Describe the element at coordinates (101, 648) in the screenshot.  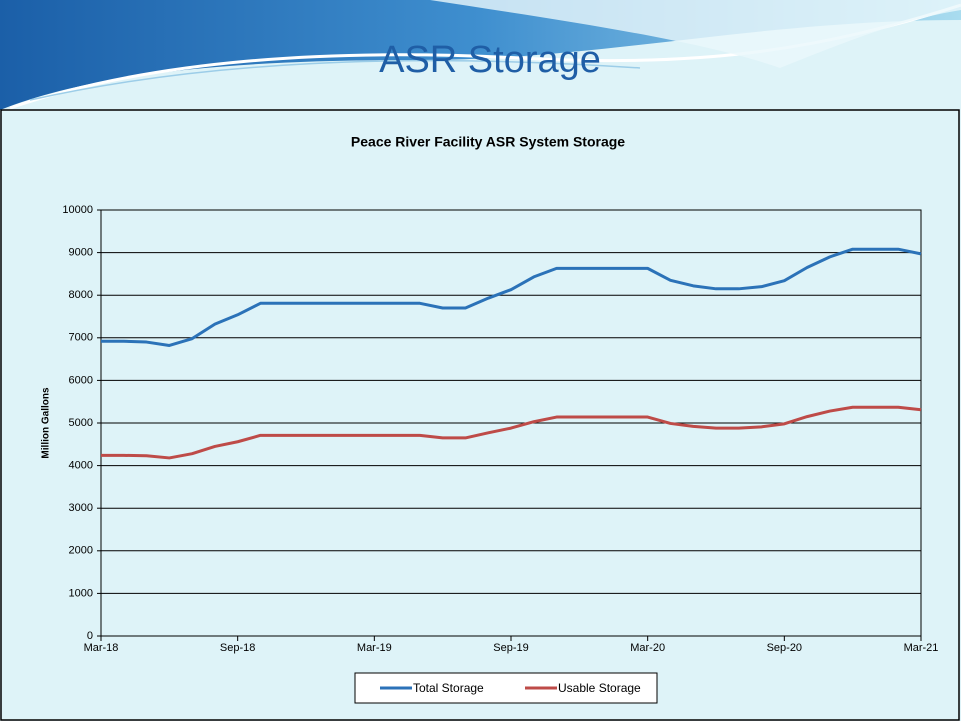
I see `x-tick-label: Mar-18` at that location.